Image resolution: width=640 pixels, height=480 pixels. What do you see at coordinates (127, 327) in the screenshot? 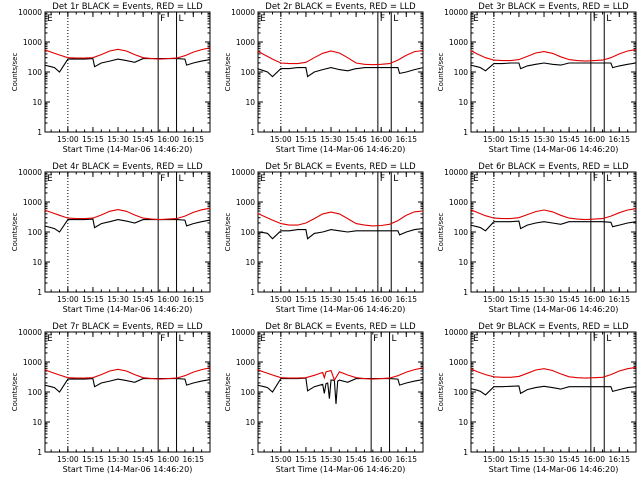
I see `chart-title: Det 7r BLACK = Events, RED = LLD` at bounding box center [127, 327].